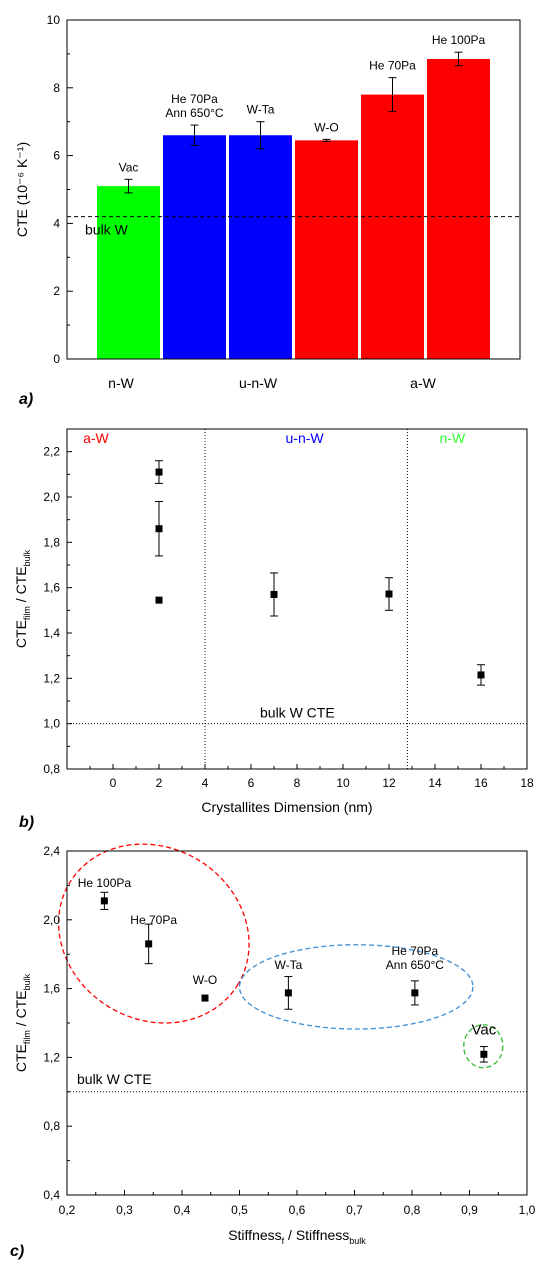  What do you see at coordinates (51, 724) in the screenshot?
I see `y-tick-label: 1,0` at bounding box center [51, 724].